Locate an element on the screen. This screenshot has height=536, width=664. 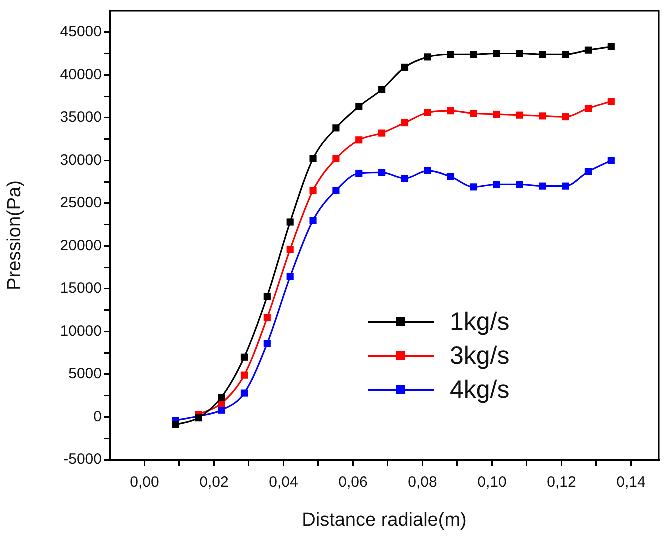
x-tick-label: 0,06 is located at coordinates (353, 483).